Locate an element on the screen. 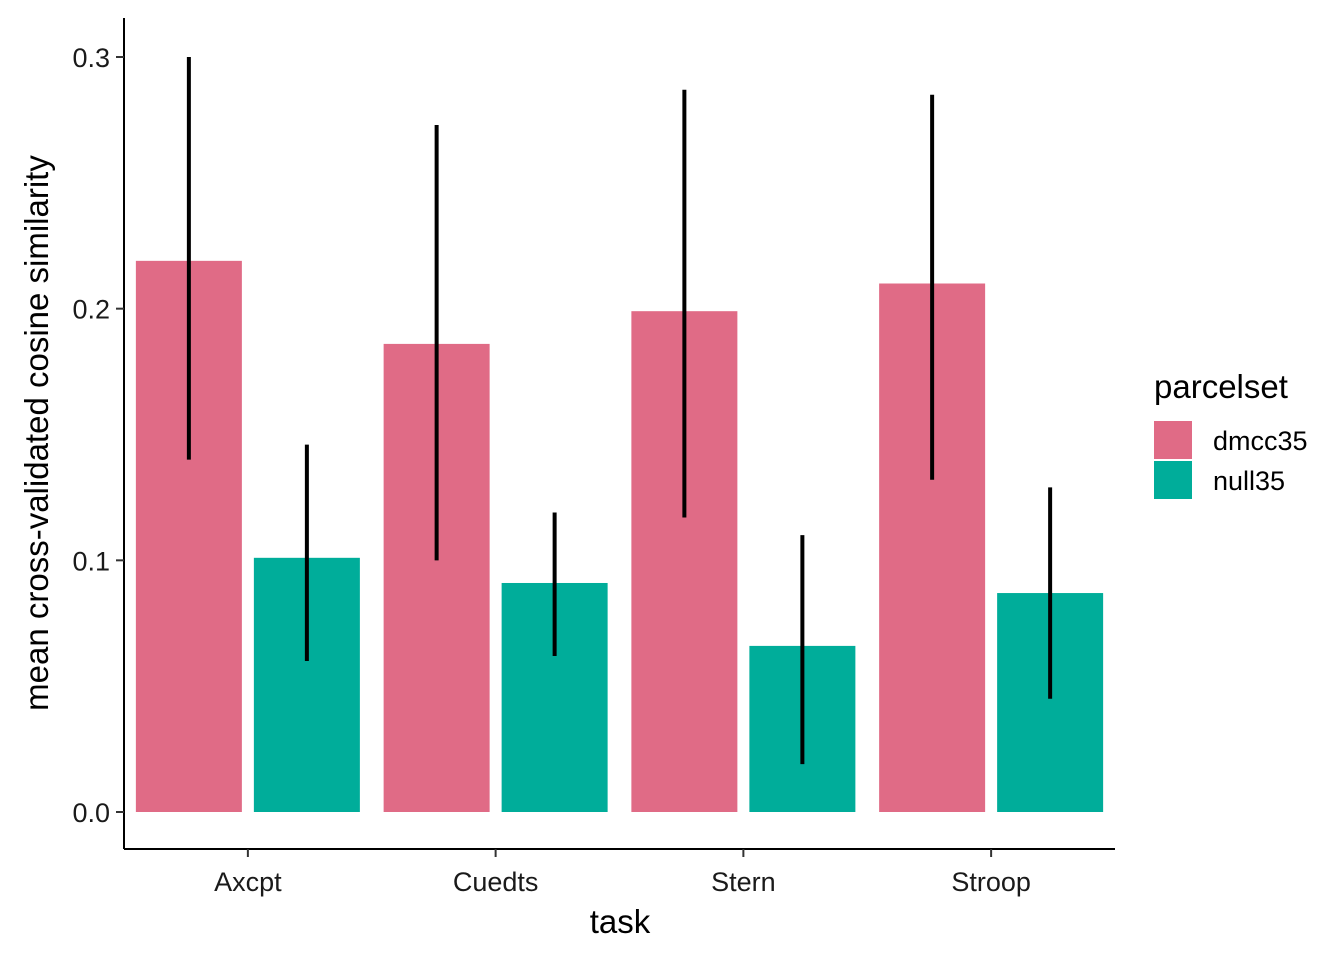  y-tick-label: 0.3 is located at coordinates (91, 58).